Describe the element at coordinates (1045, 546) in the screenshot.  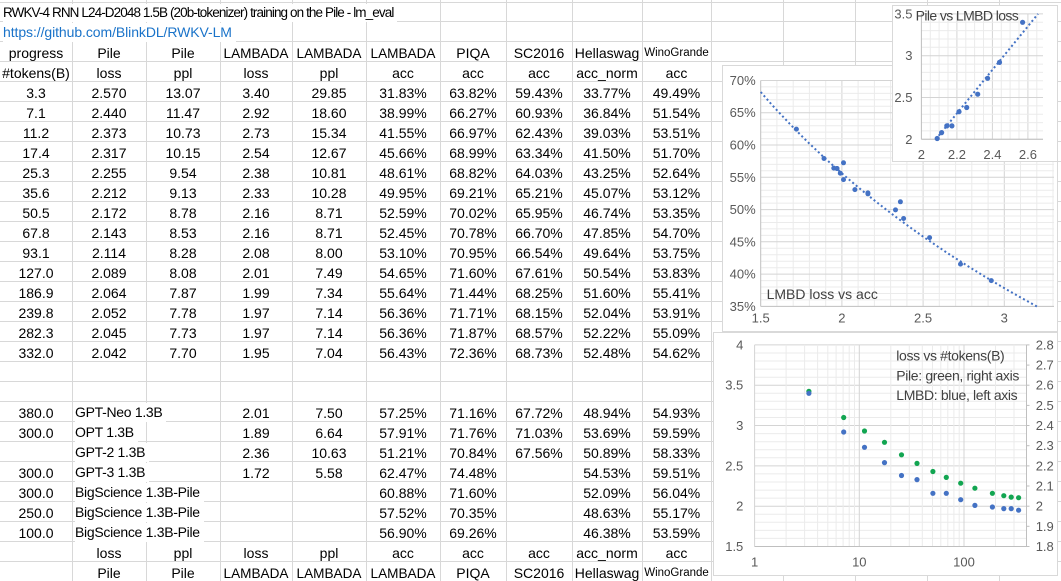
I see `svg-text: 1.8` at that location.